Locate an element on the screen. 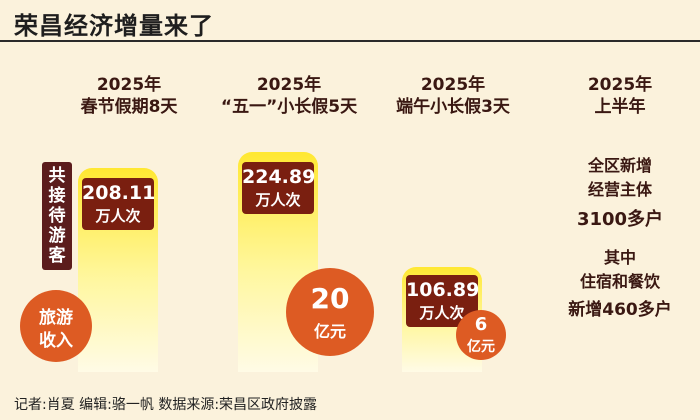  visitors-value: 208.11 is located at coordinates (119, 193).